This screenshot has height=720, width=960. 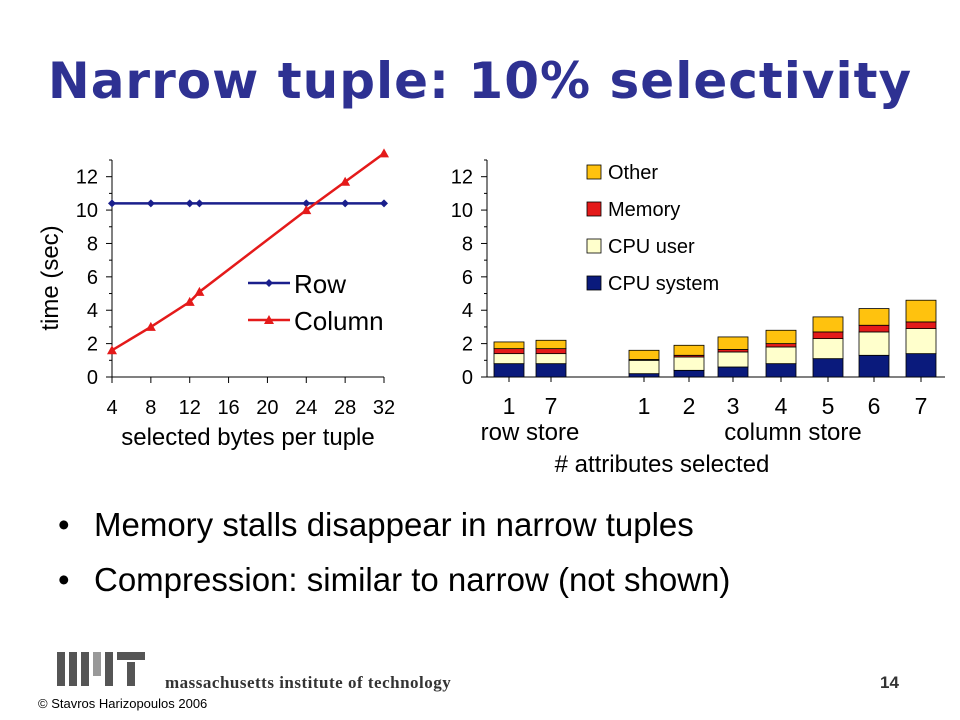 I want to click on x-tick-label: 12, so click(x=190, y=408).